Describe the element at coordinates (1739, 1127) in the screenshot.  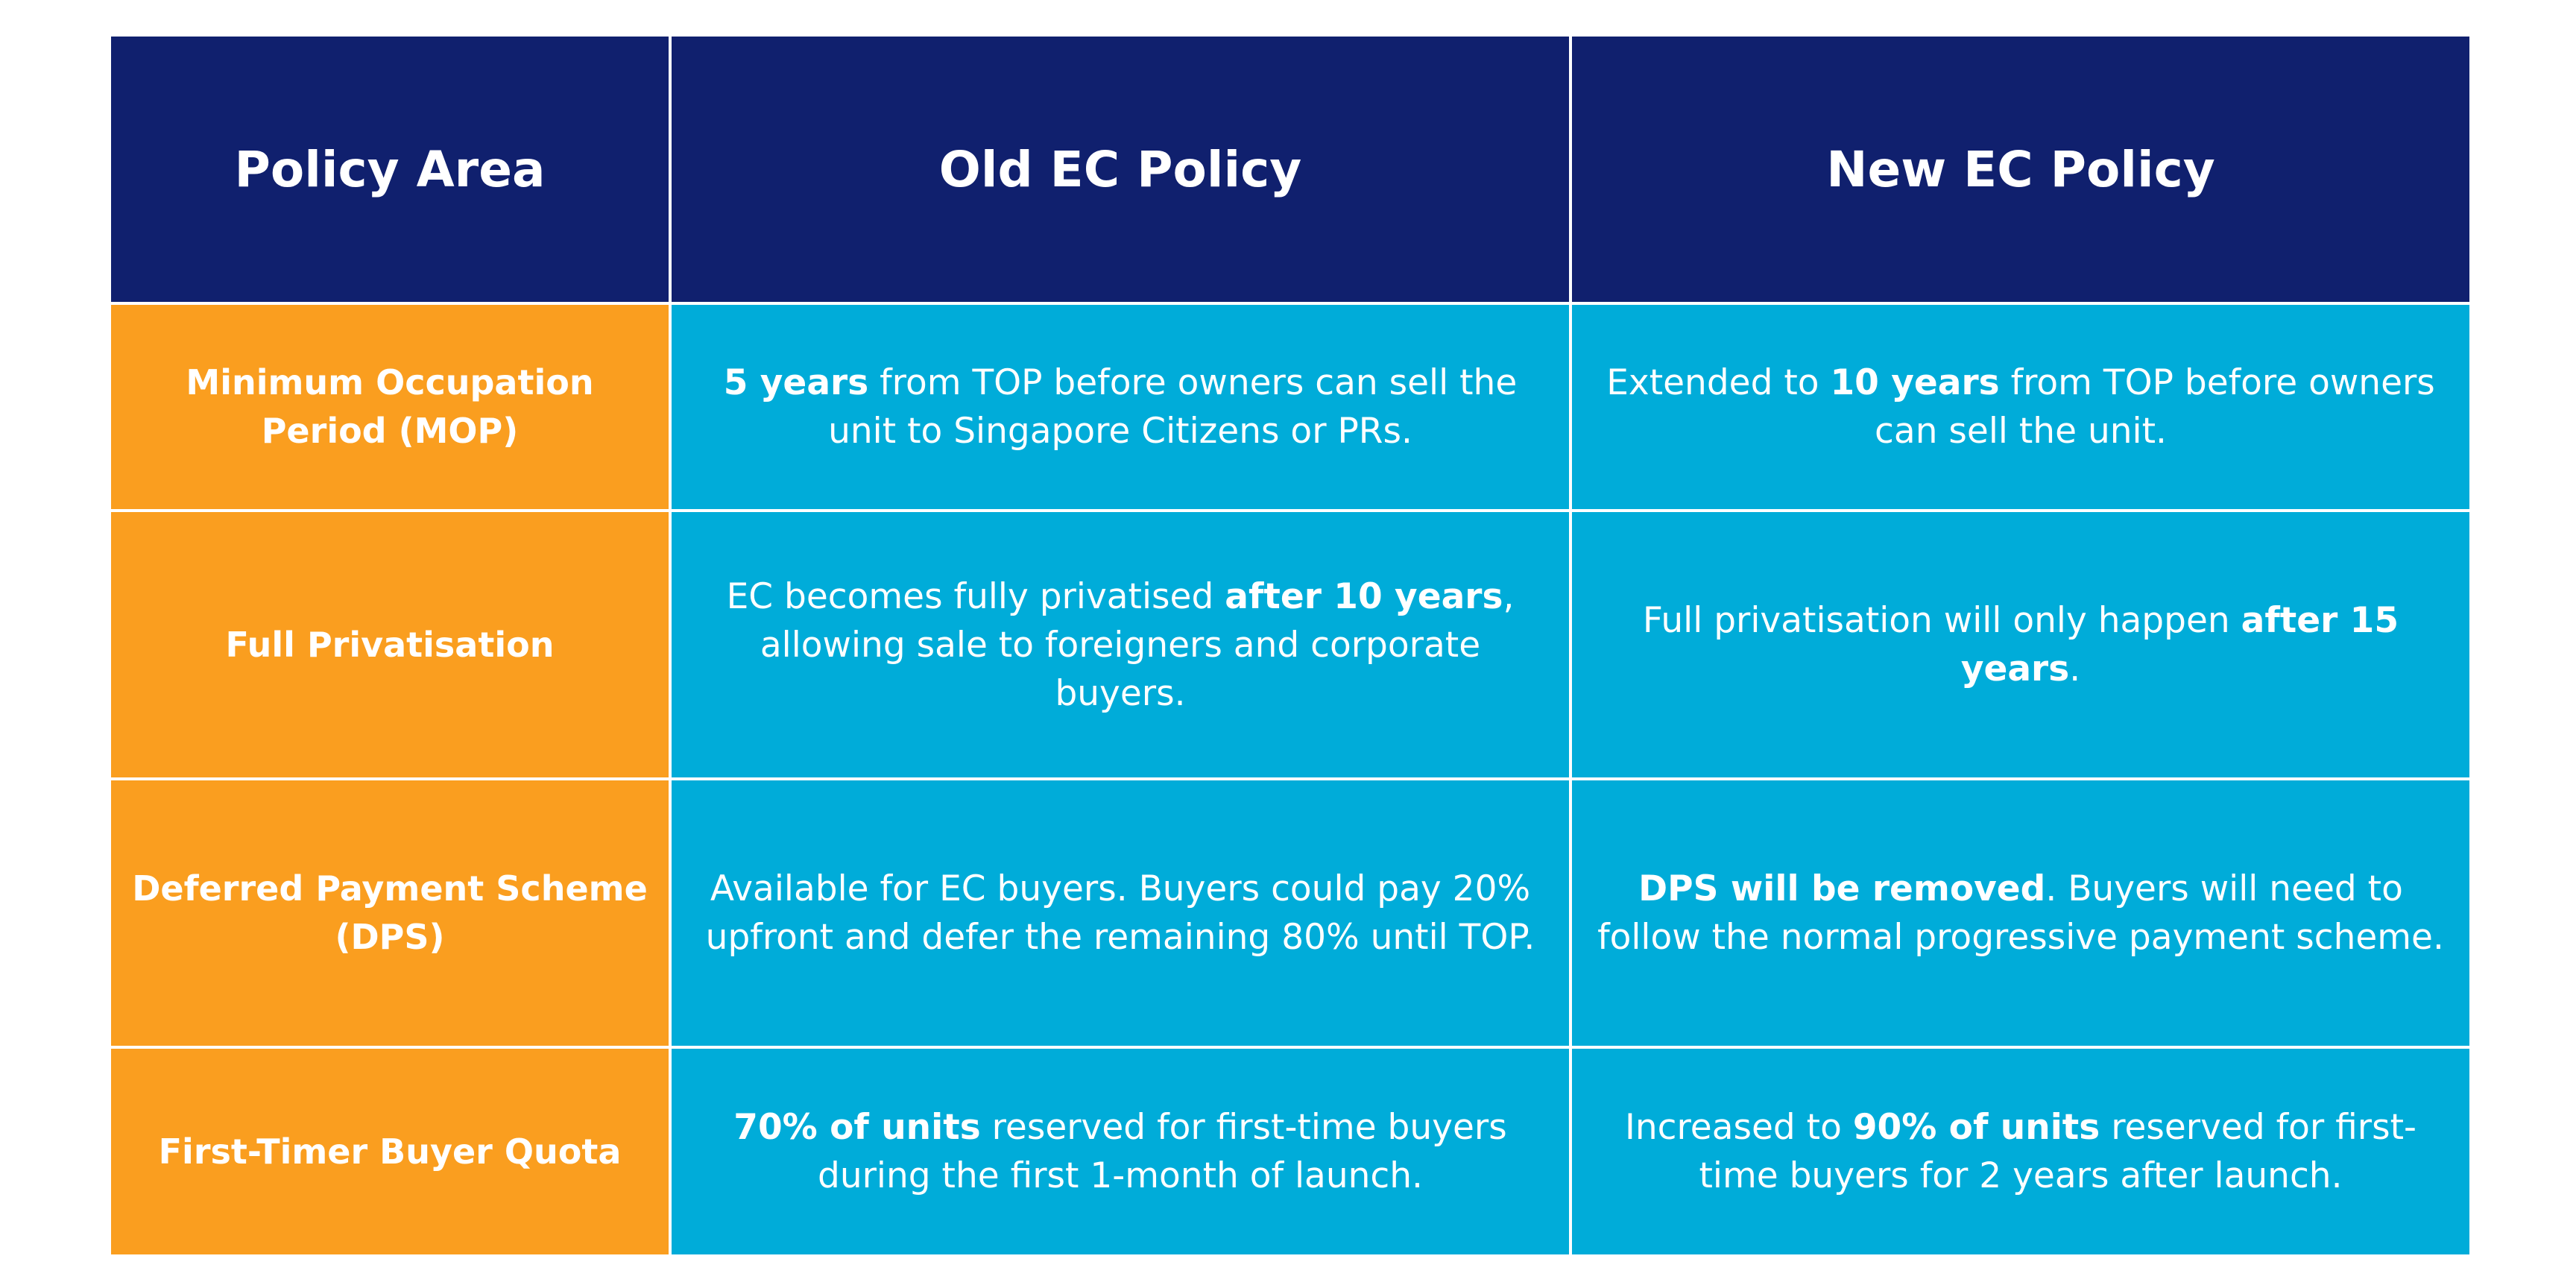
I see `new-policy-text-lead: Increased to` at that location.